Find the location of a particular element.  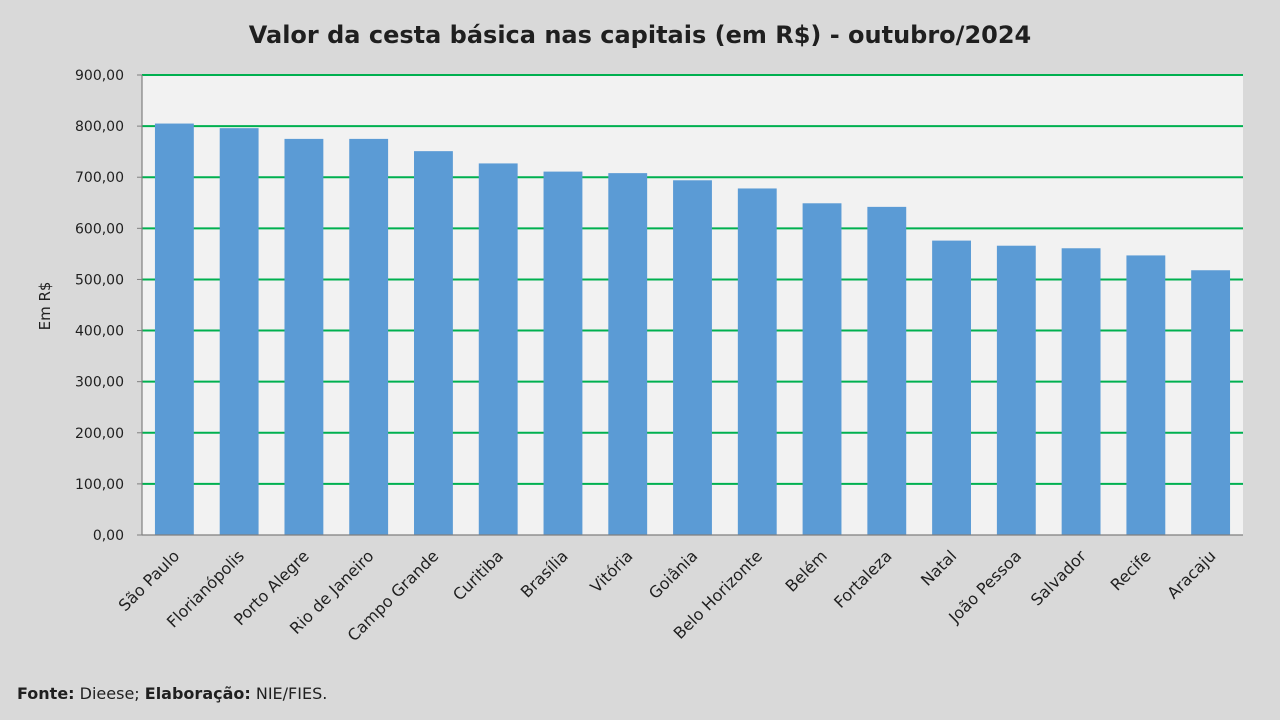

x-category-label: Goiânia is located at coordinates (673, 574).